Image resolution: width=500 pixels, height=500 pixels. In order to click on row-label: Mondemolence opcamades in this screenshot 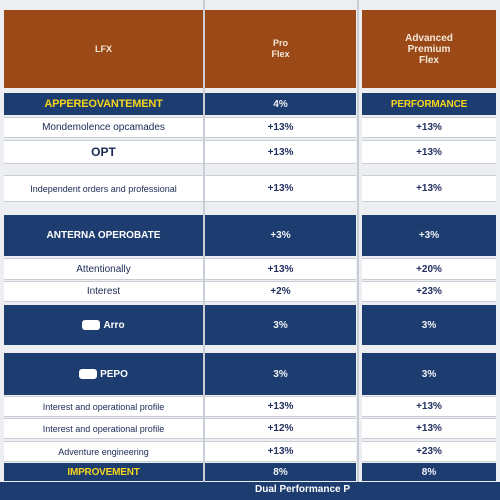, I will do `click(103, 127)`.